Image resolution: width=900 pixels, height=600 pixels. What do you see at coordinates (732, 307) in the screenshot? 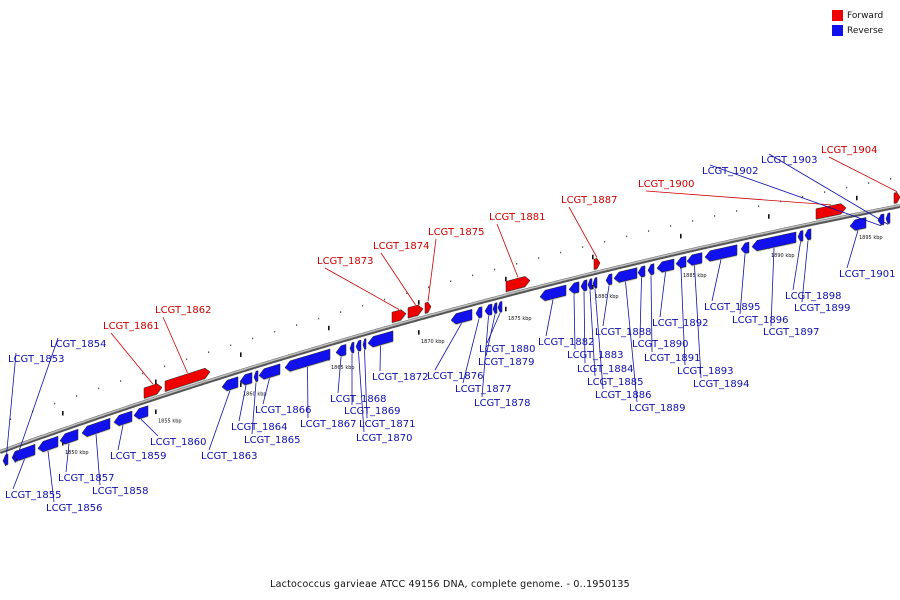
I see `gene-label-lcgt-1895: LCGT_1895` at bounding box center [732, 307].